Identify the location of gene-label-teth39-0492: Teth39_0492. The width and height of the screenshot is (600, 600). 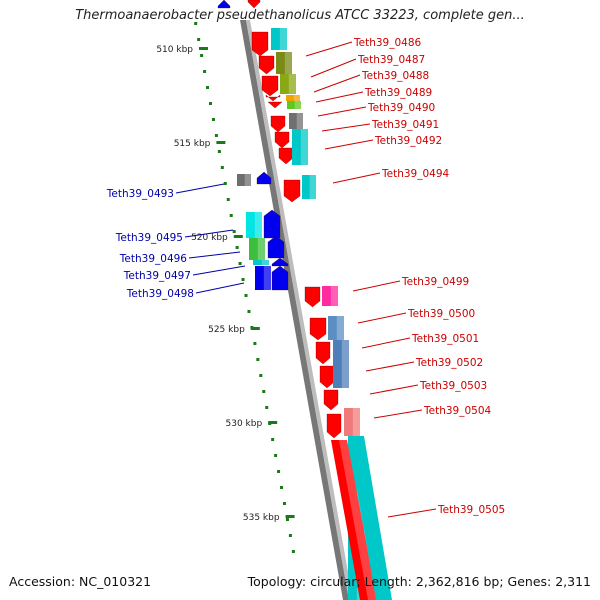
(408, 141).